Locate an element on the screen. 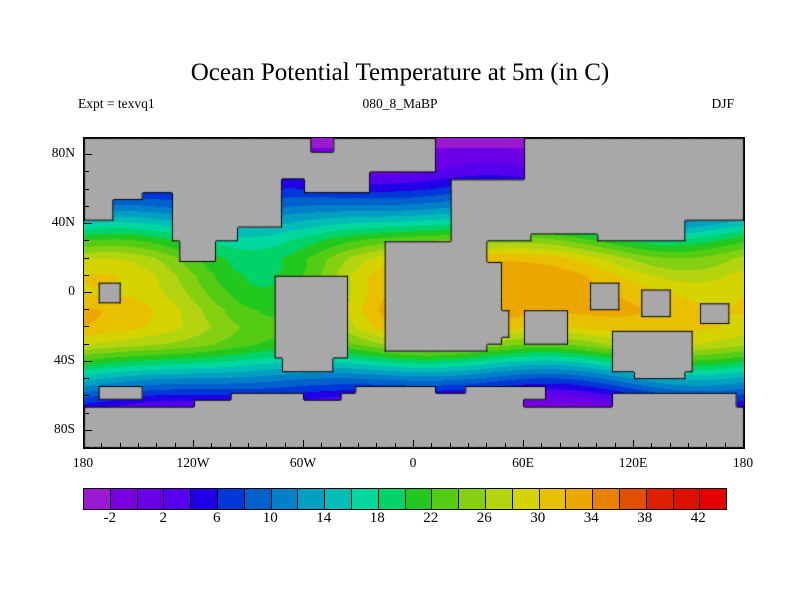 The height and width of the screenshot is (600, 800). colorbar-tick-label: 18 is located at coordinates (377, 518).